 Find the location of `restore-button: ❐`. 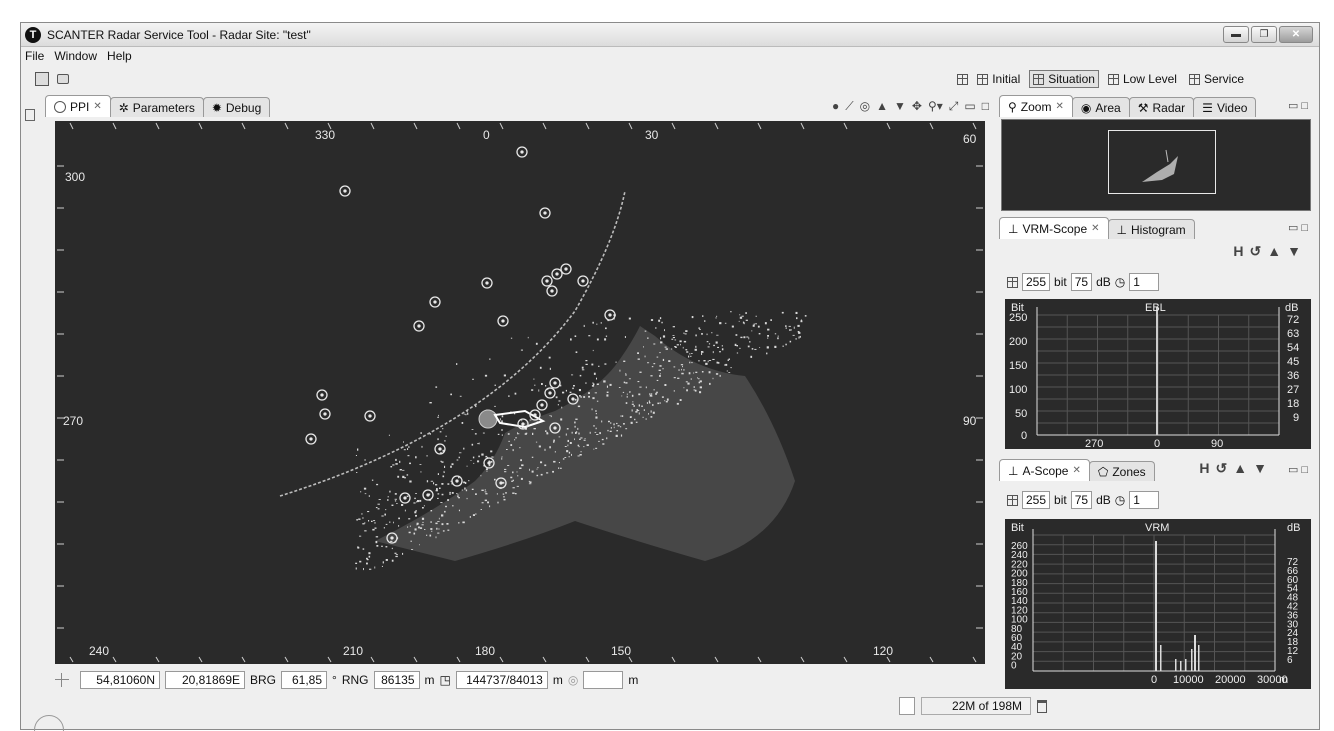

restore-button: ❐ is located at coordinates (1264, 34).